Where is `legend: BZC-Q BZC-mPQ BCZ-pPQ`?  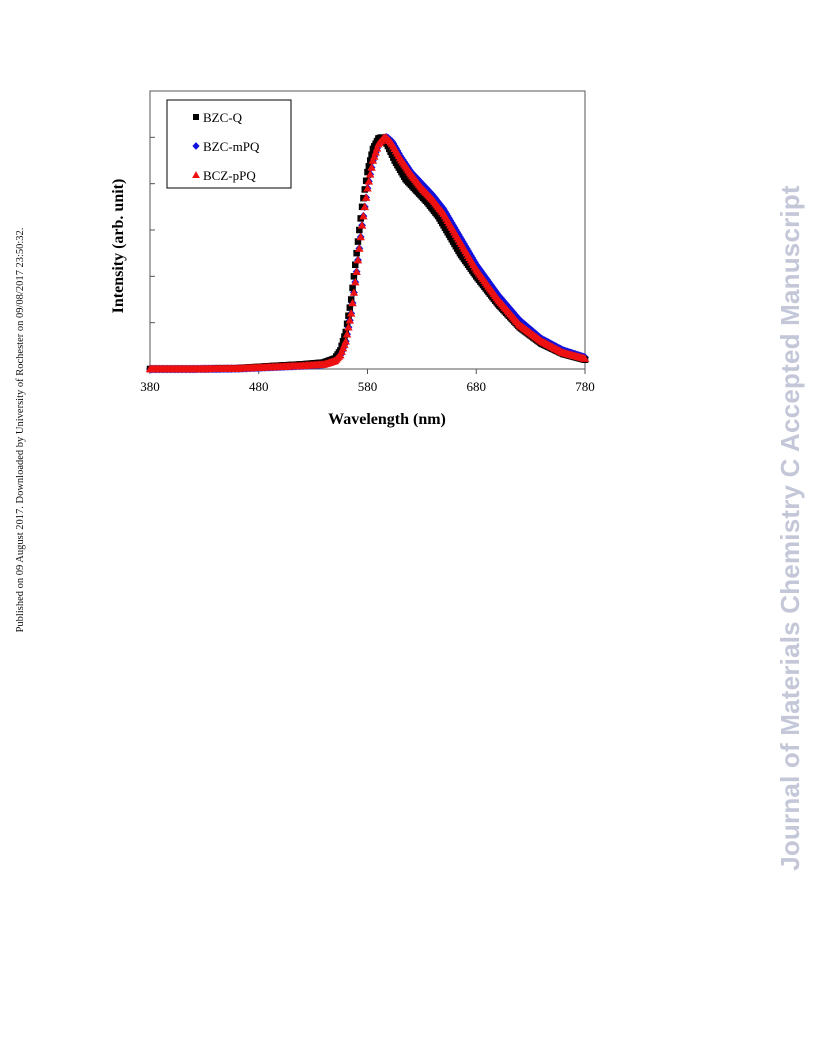 legend: BZC-Q BZC-mPQ BCZ-pPQ is located at coordinates (229, 144).